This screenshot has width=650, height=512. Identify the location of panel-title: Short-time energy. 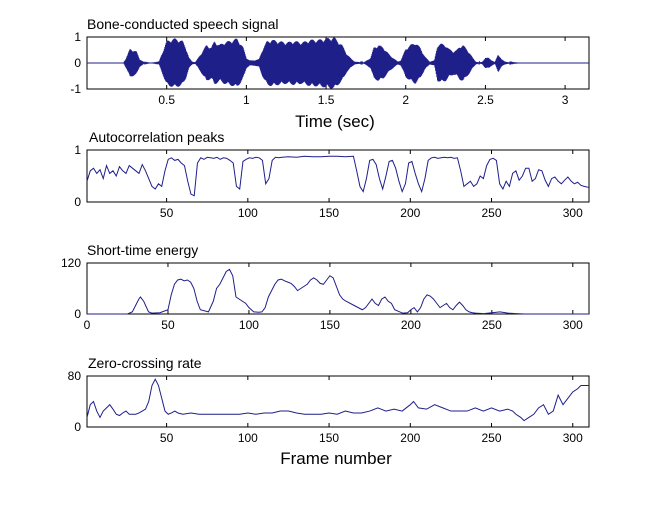
(142, 250).